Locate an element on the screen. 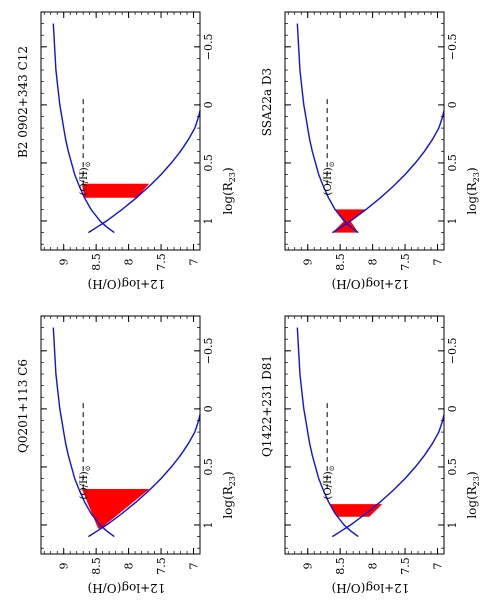 The height and width of the screenshot is (600, 485). panel-title: SSA22a D3 is located at coordinates (267, 102).